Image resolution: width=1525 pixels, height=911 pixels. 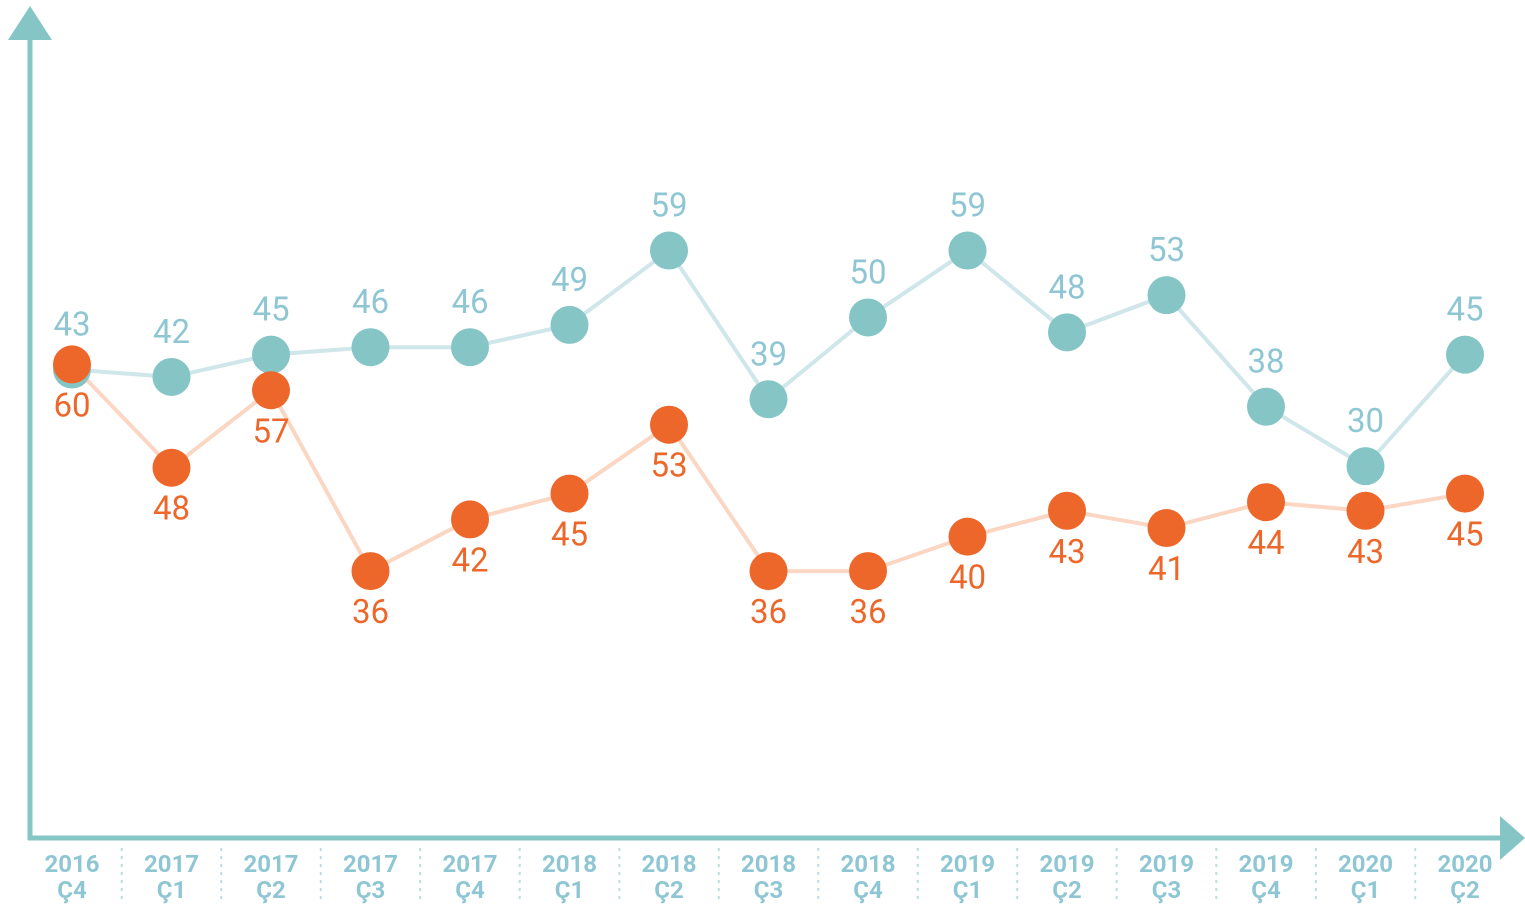 I want to click on x-tick-label: 2020 Ç1, so click(x=1365, y=877).